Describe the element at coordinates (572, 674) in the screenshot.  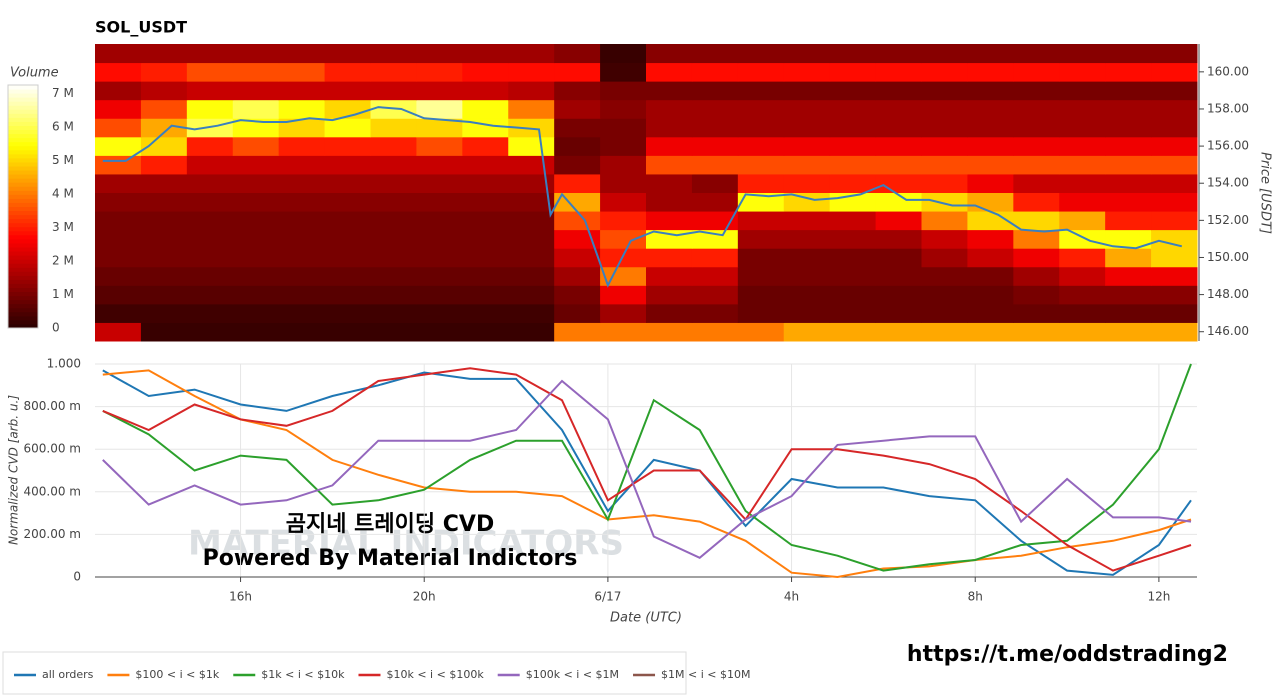
I see `legend-label: $100k < i < $1M` at that location.